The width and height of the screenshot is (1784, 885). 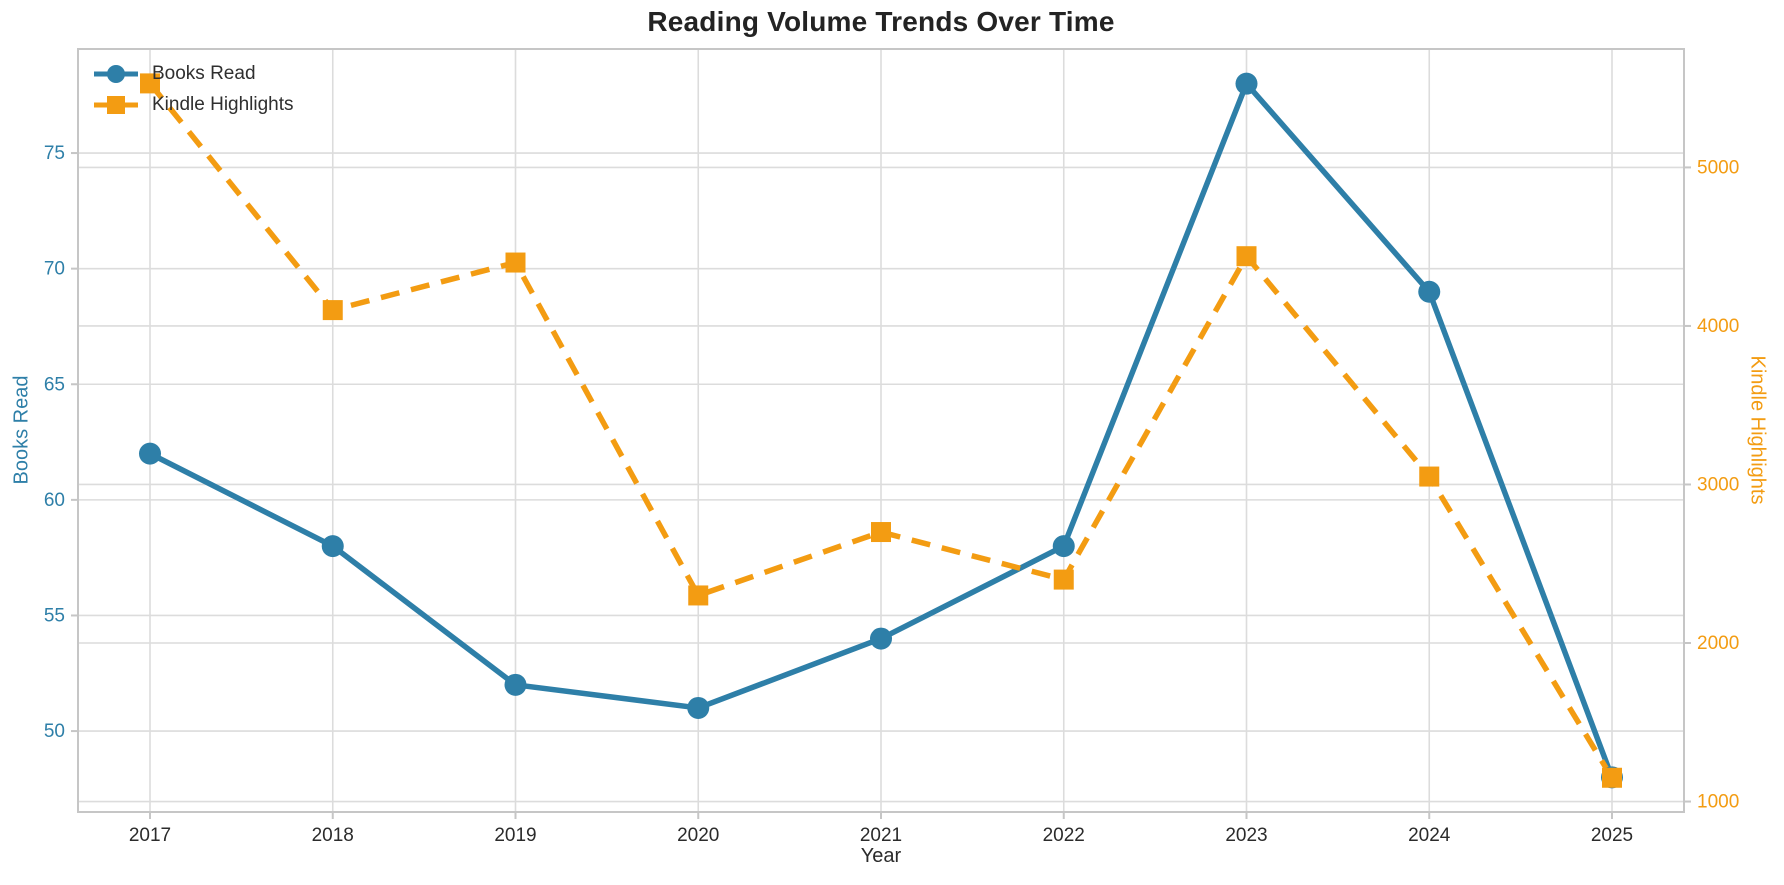 What do you see at coordinates (150, 835) in the screenshot?
I see `x-tick-label: 2017` at bounding box center [150, 835].